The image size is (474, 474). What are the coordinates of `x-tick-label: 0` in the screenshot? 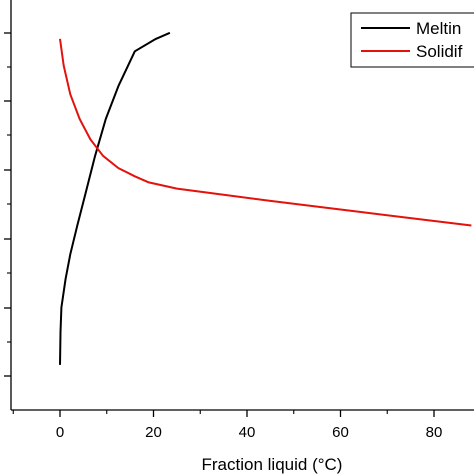 It's located at (60, 432).